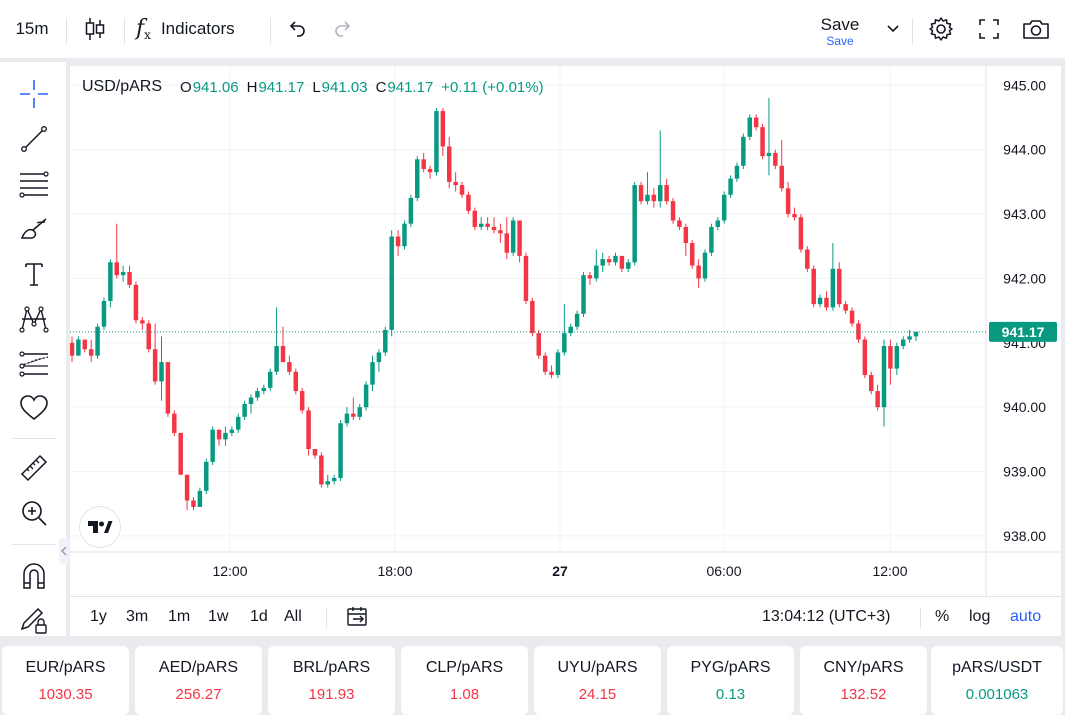  I want to click on tradingview-logo, so click(100, 527).